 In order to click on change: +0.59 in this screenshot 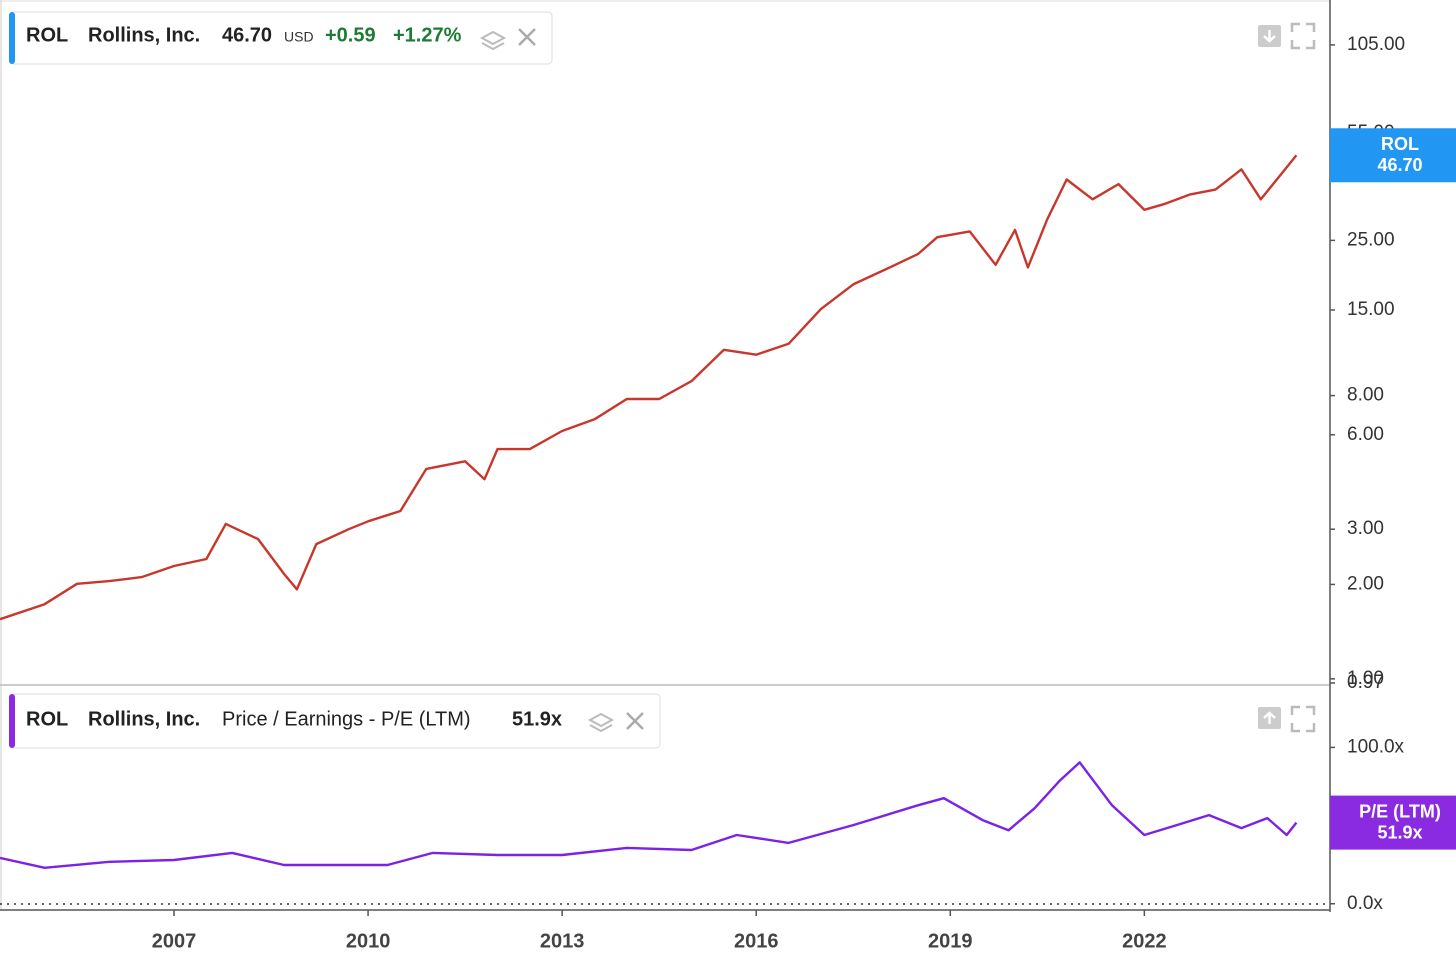, I will do `click(350, 35)`.